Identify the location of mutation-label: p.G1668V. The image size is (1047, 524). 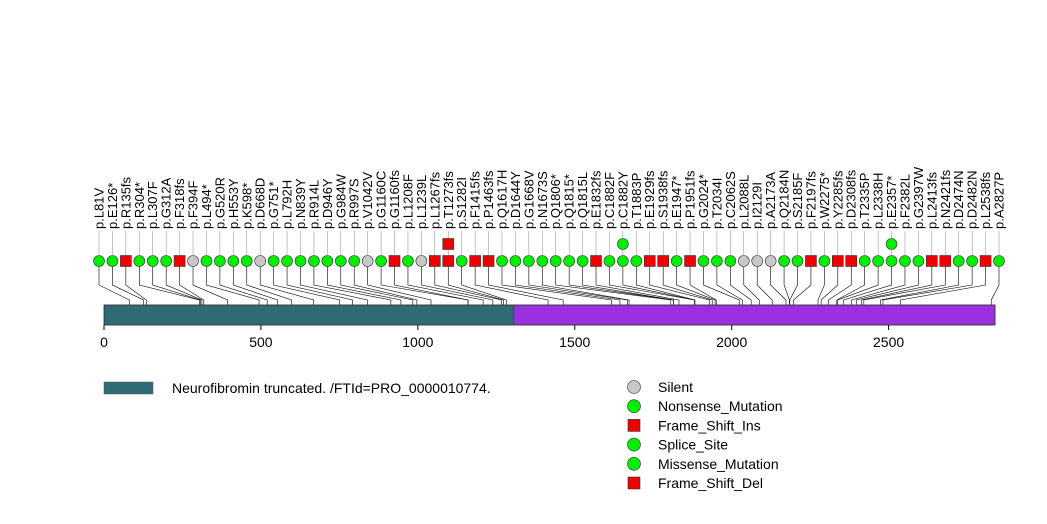
(528, 199).